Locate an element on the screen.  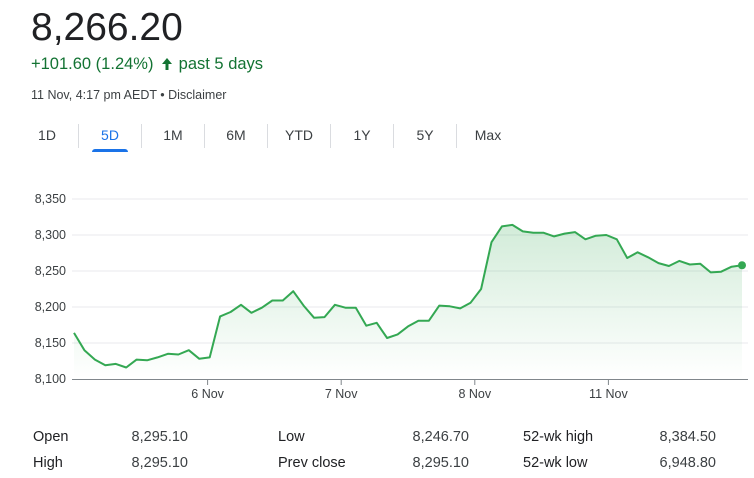
change-period: past 5 days is located at coordinates (221, 64).